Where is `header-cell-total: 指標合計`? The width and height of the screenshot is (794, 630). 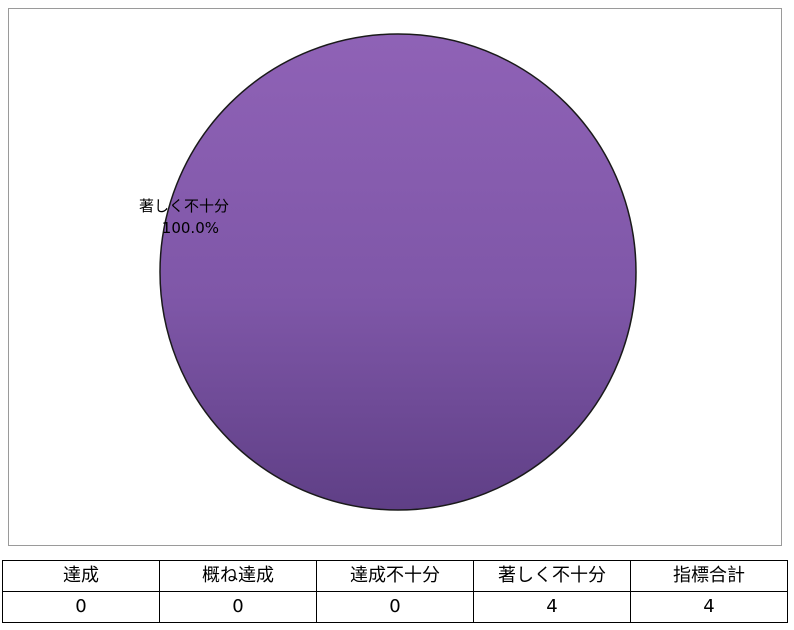 header-cell-total: 指標合計 is located at coordinates (709, 576).